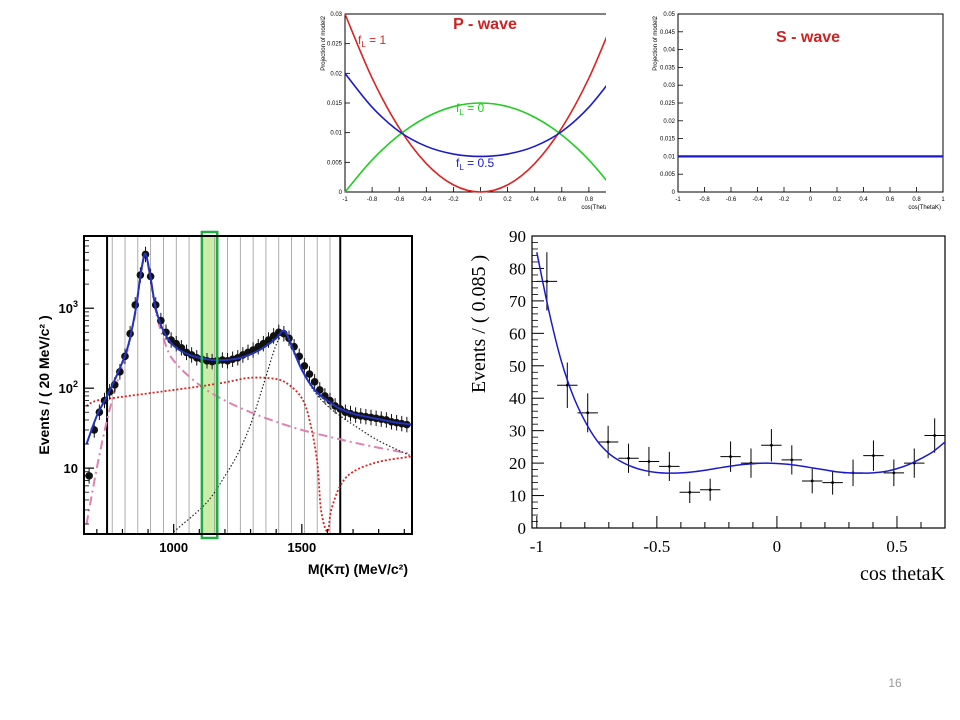 This screenshot has height=720, width=960. I want to click on y-tick-label: 0.05, so click(669, 15).